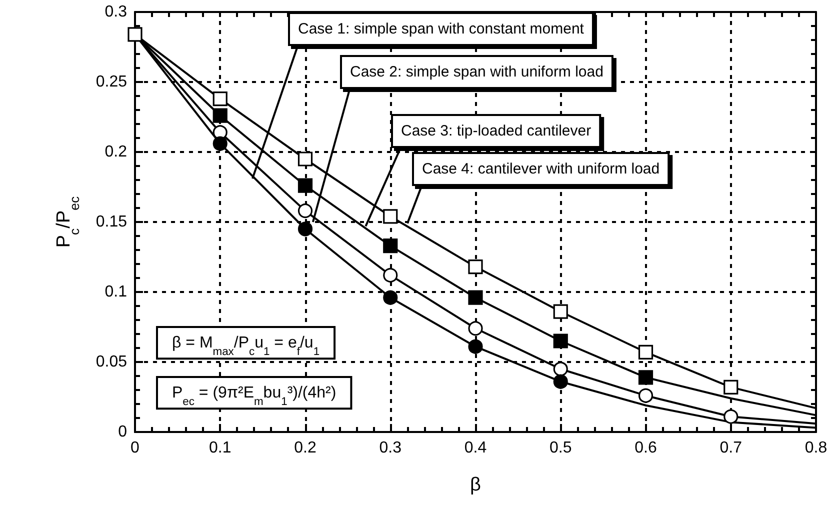  What do you see at coordinates (112, 222) in the screenshot?
I see `y-tick-label: 0.15` at bounding box center [112, 222].